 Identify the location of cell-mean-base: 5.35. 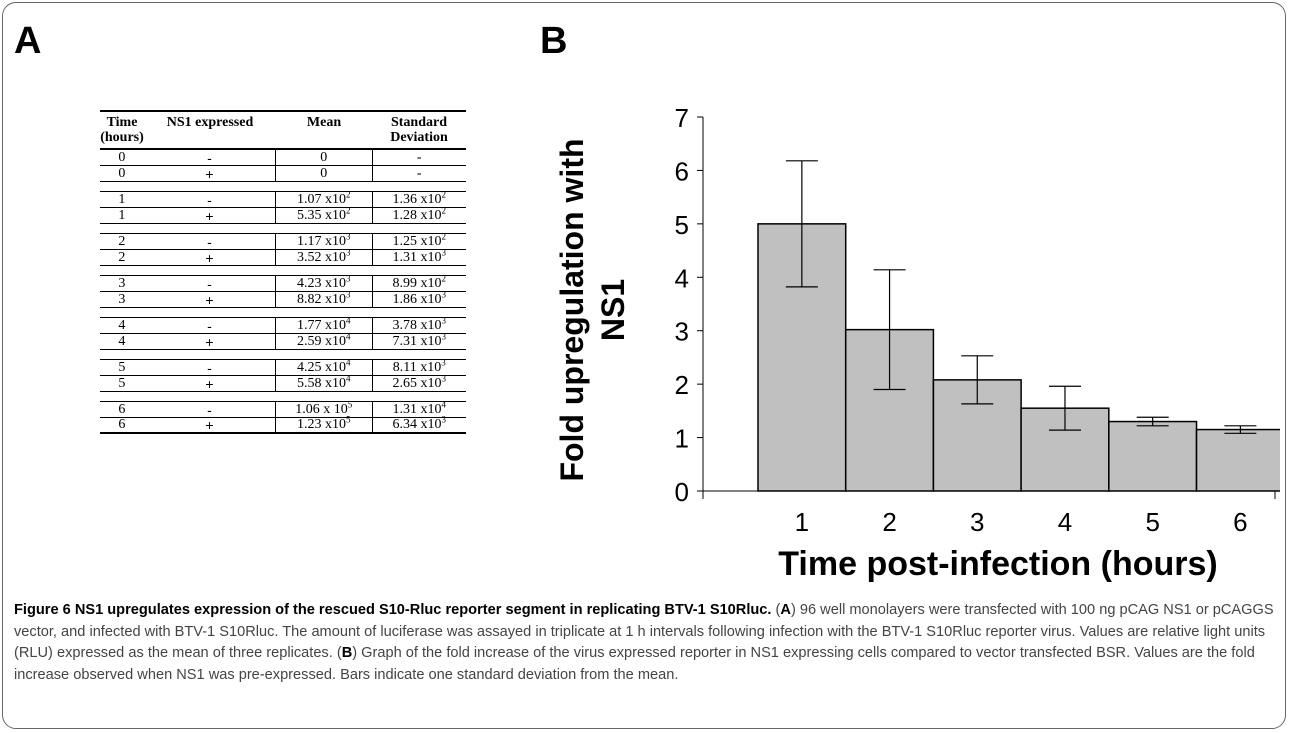
(309, 215).